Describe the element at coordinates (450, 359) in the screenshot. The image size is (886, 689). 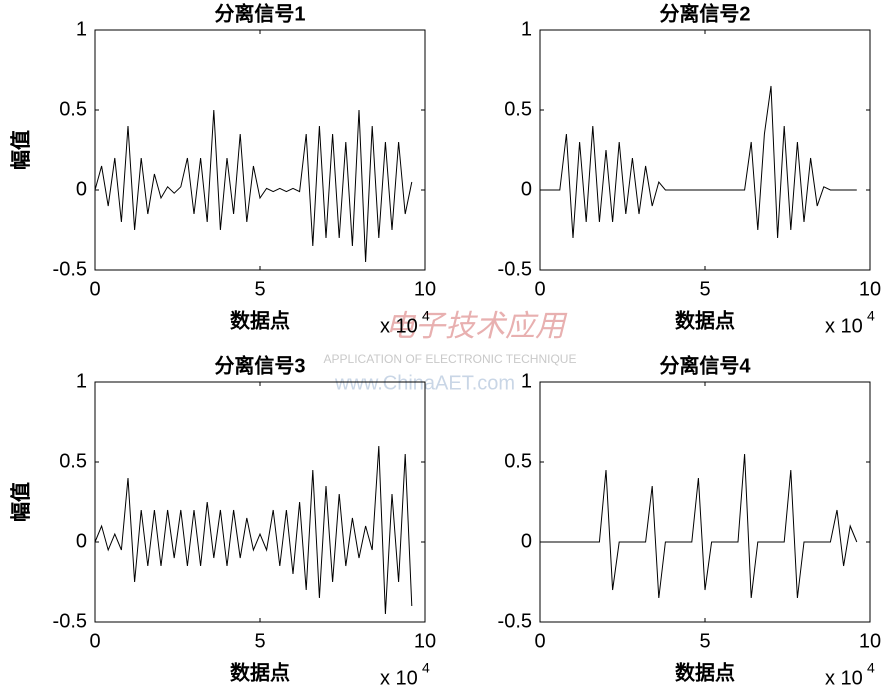
I see `watermark-subtitle: APPLICATION OF ELECTRONIC TECHNIQUE` at that location.